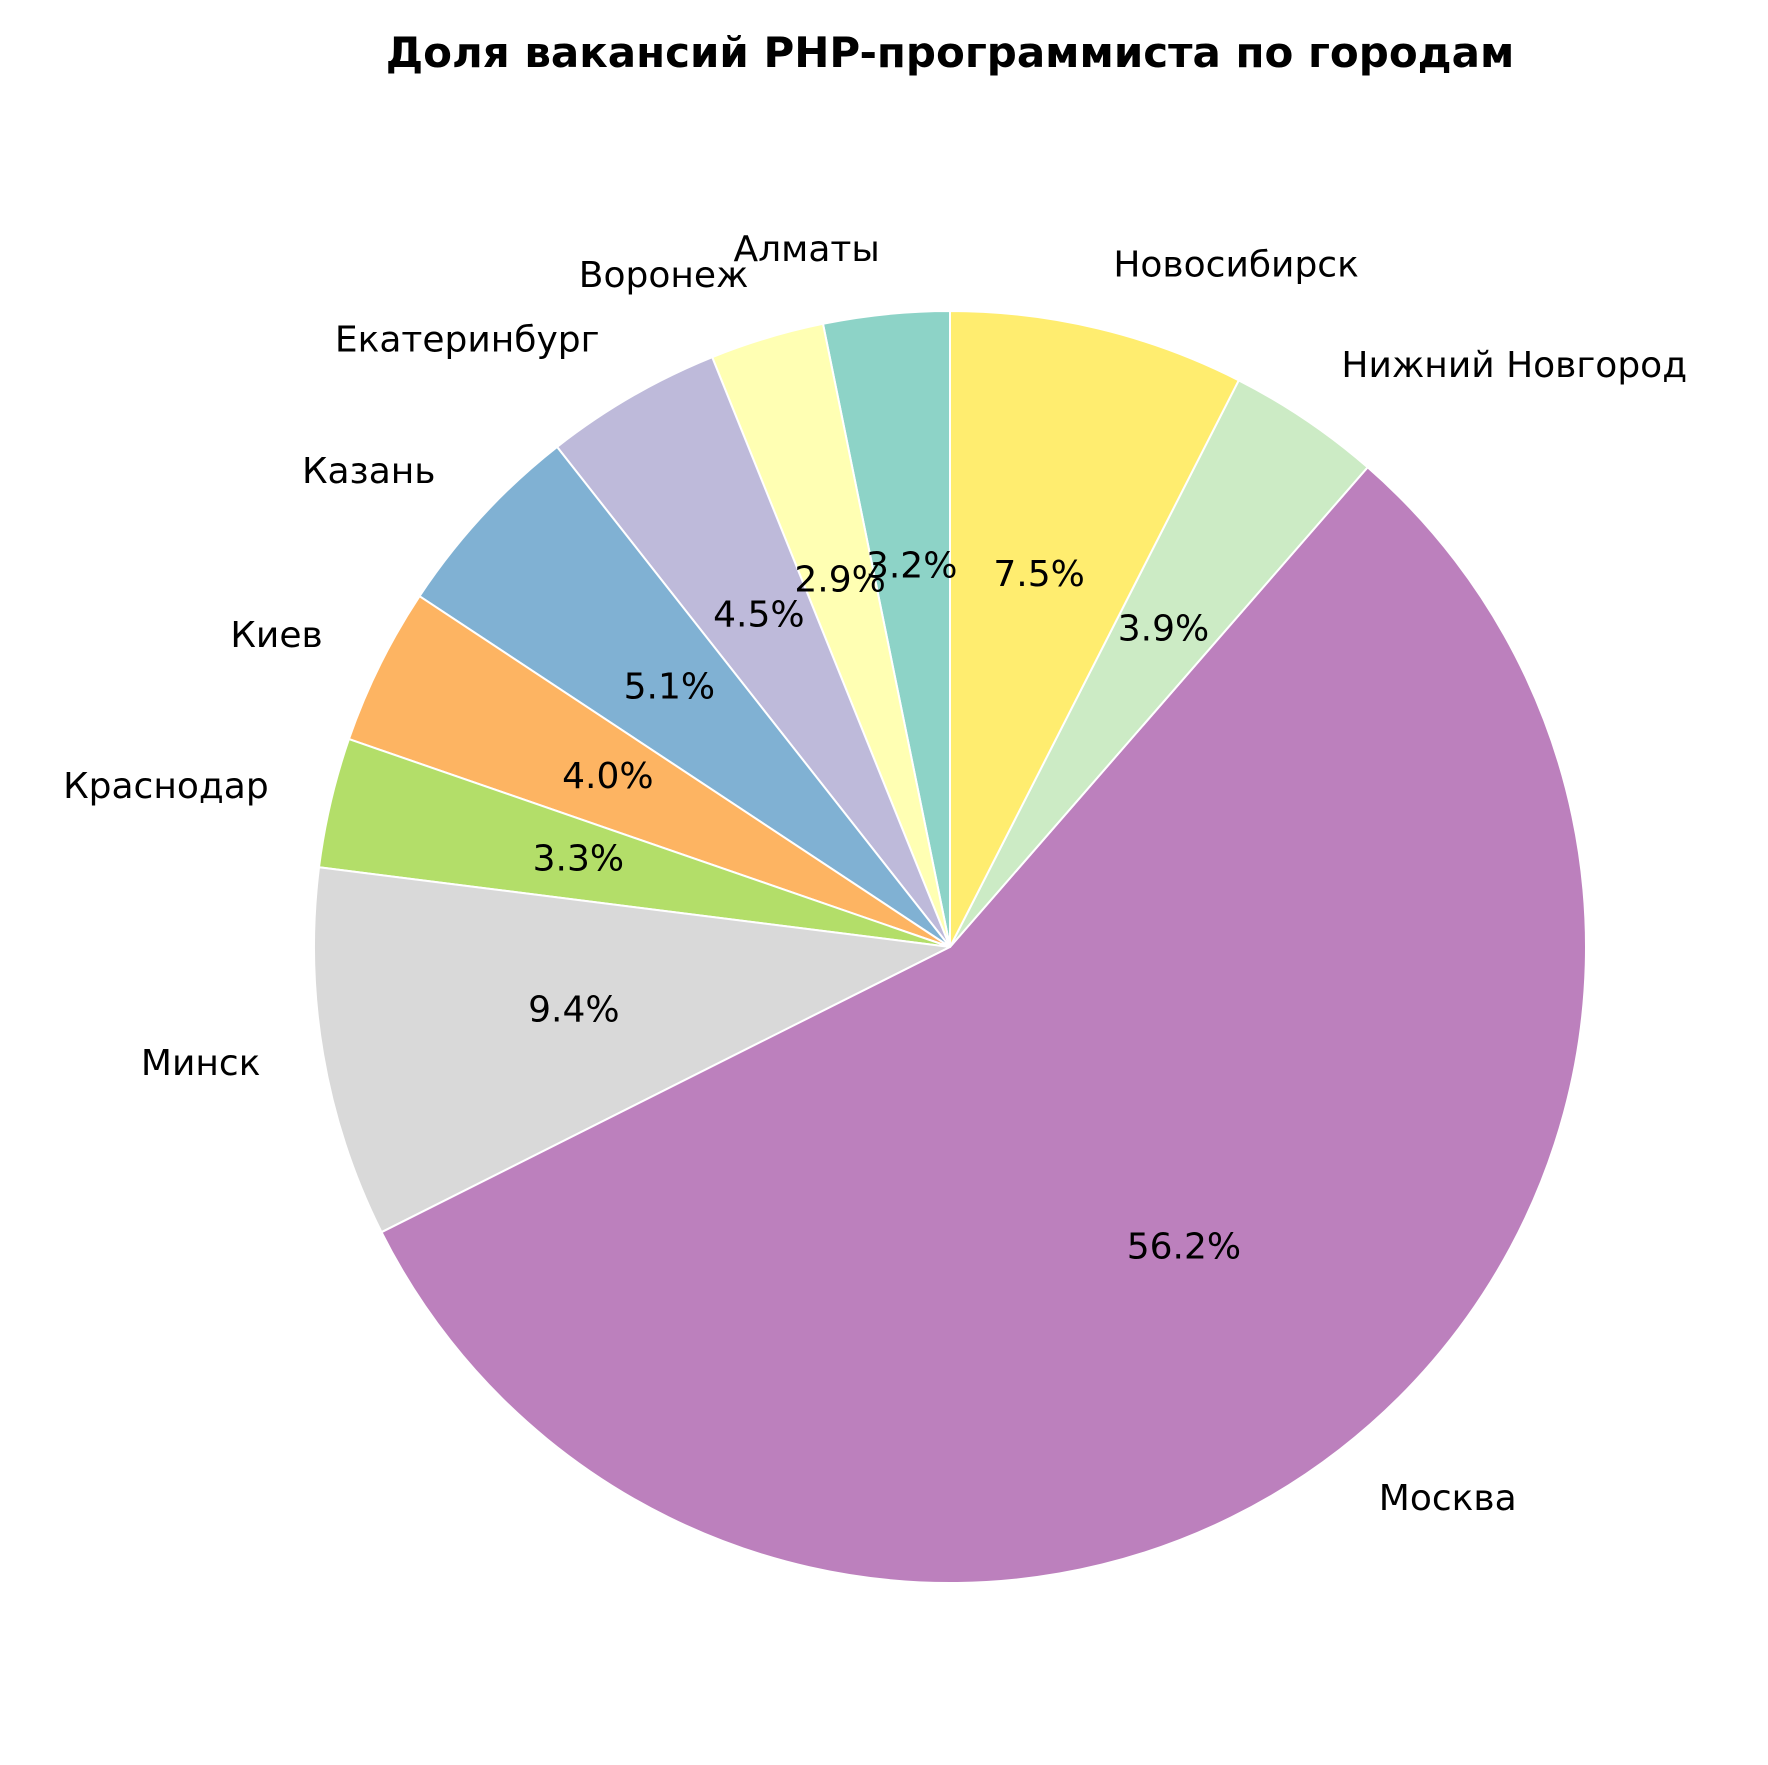  I want to click on slice-label-нижний-новгород: Нижний Новгород, so click(1514, 365).